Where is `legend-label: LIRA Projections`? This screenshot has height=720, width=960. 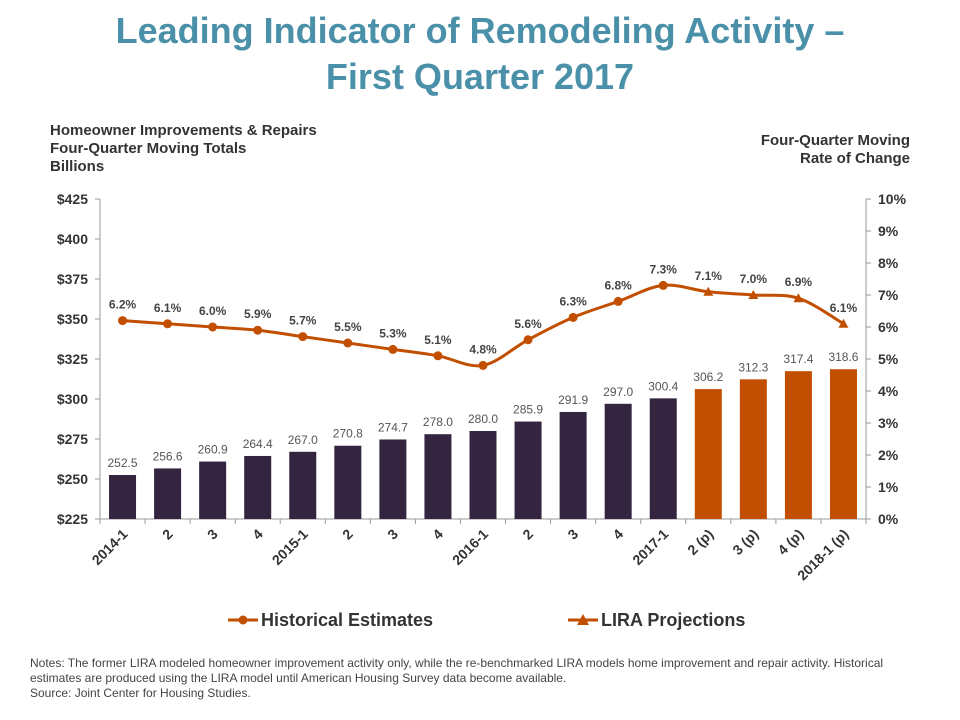 legend-label: LIRA Projections is located at coordinates (673, 620).